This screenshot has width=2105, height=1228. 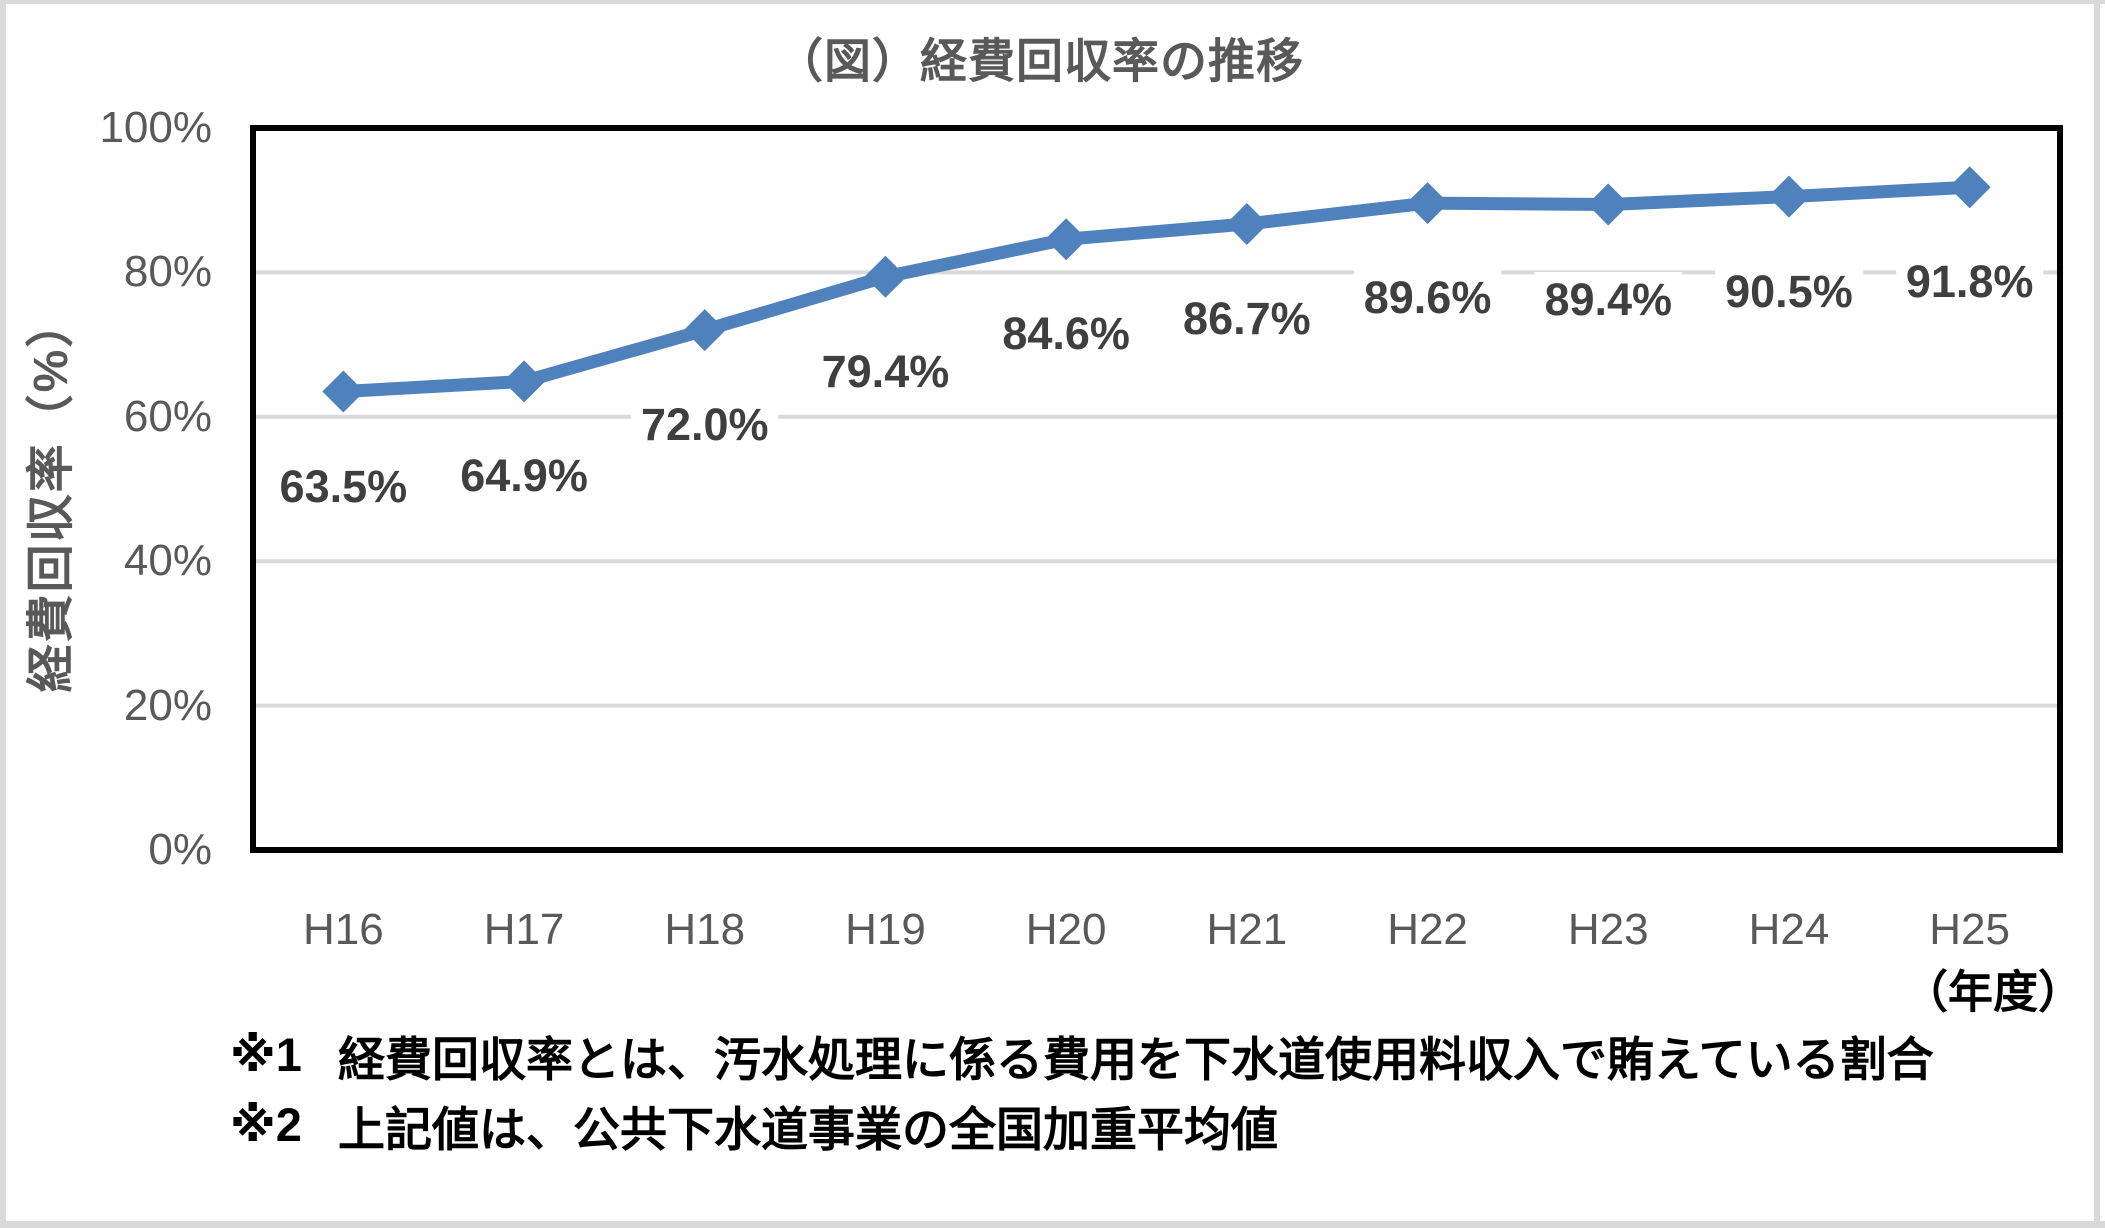 I want to click on frame-edge-right, so click(x=2097, y=614).